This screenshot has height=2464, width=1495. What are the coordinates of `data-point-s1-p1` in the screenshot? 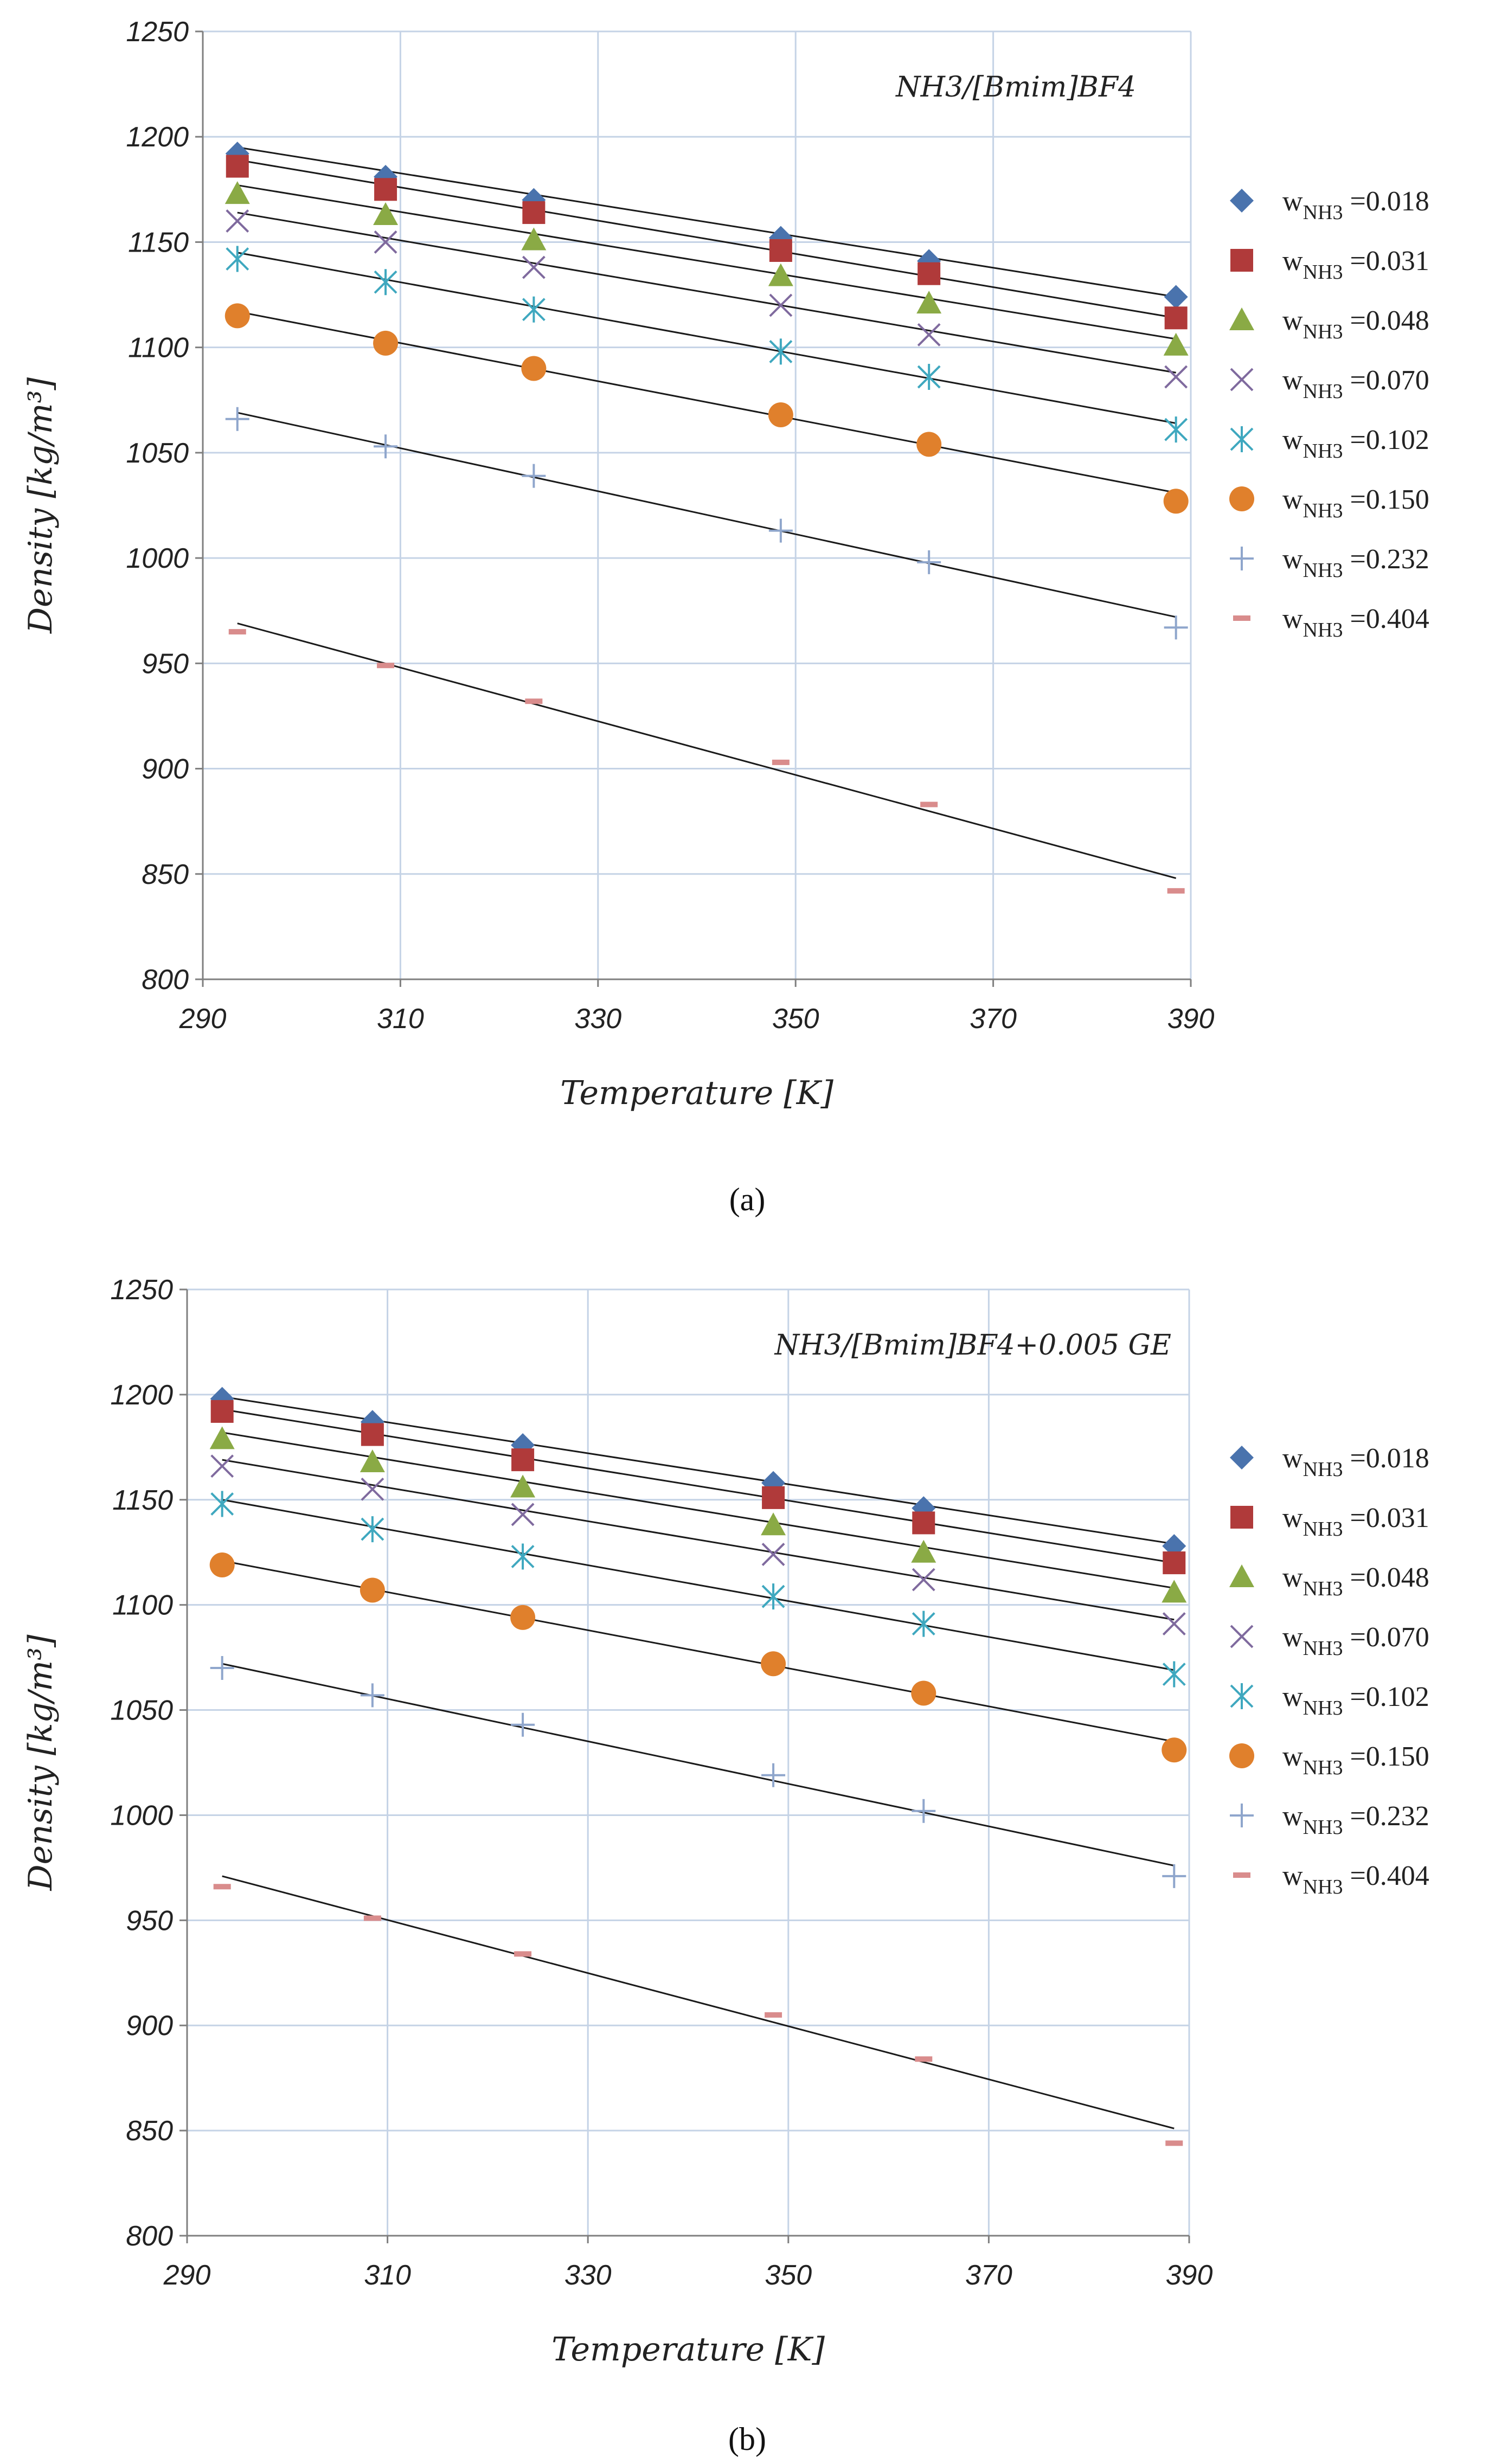 It's located at (372, 1434).